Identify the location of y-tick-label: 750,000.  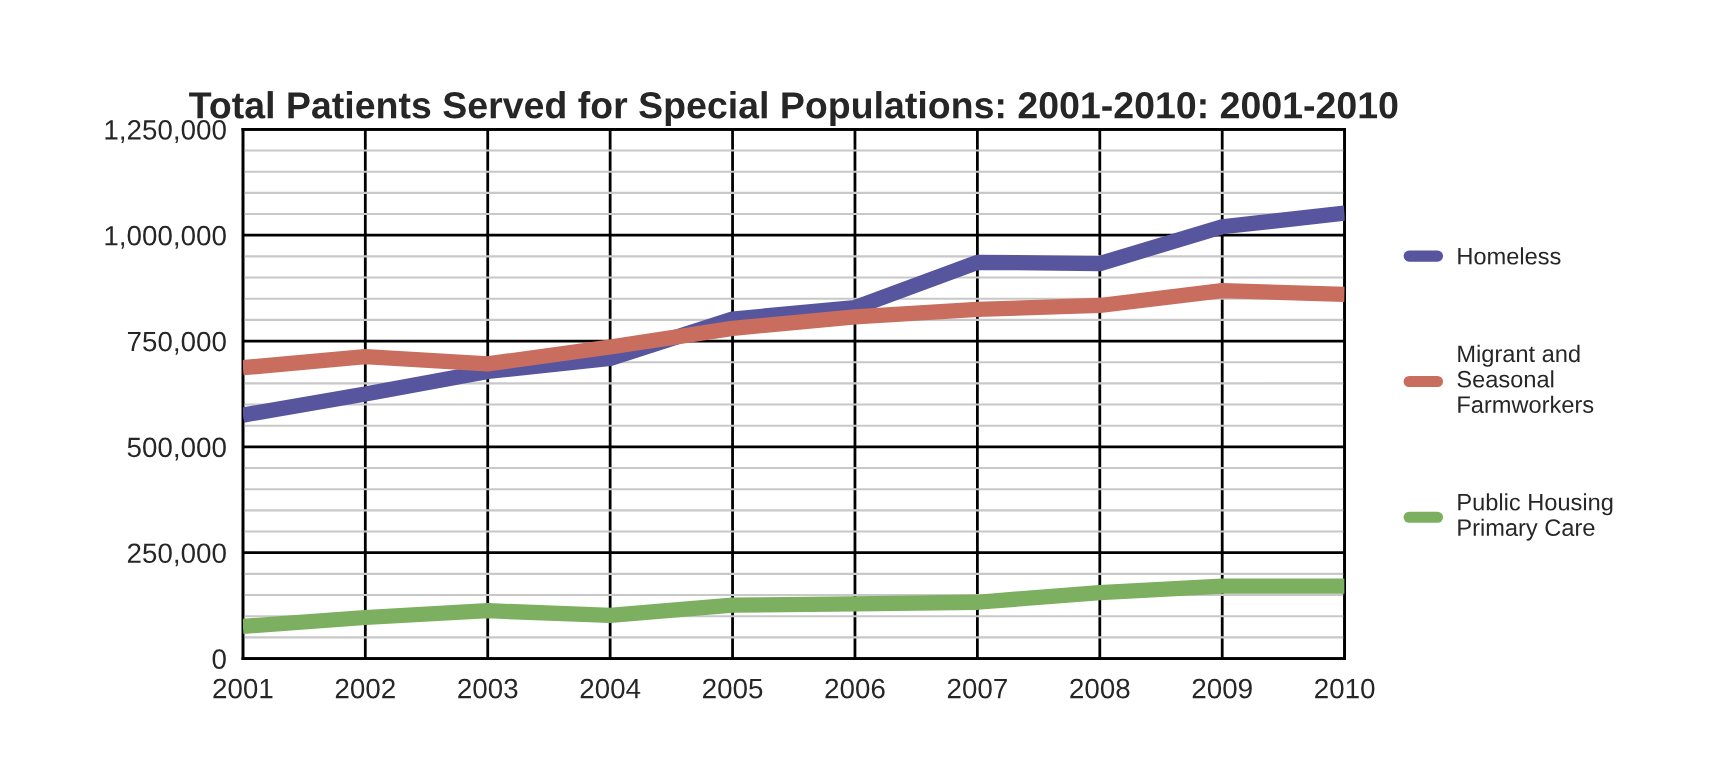
(176, 343).